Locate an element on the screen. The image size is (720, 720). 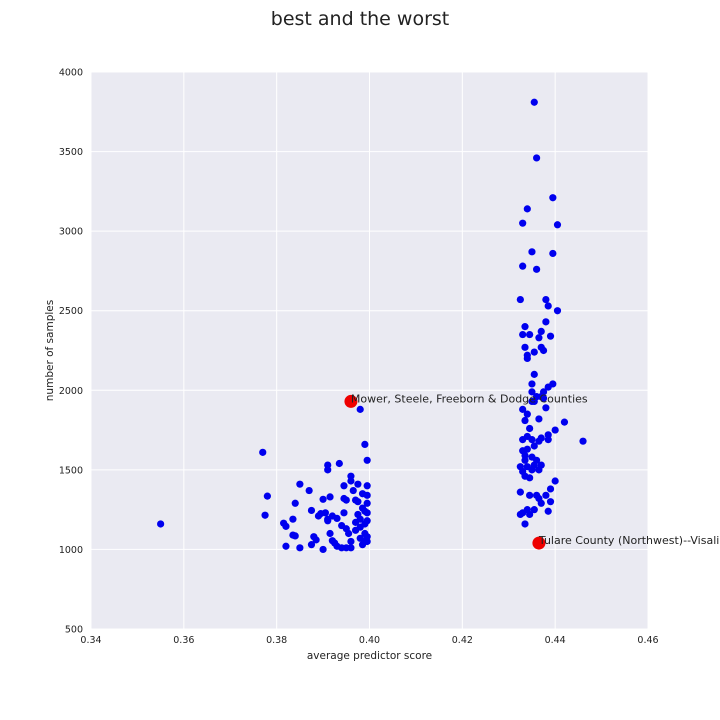
annotation-label: Tulare County (Northwest)--Visalia is located at coordinates (629, 540).